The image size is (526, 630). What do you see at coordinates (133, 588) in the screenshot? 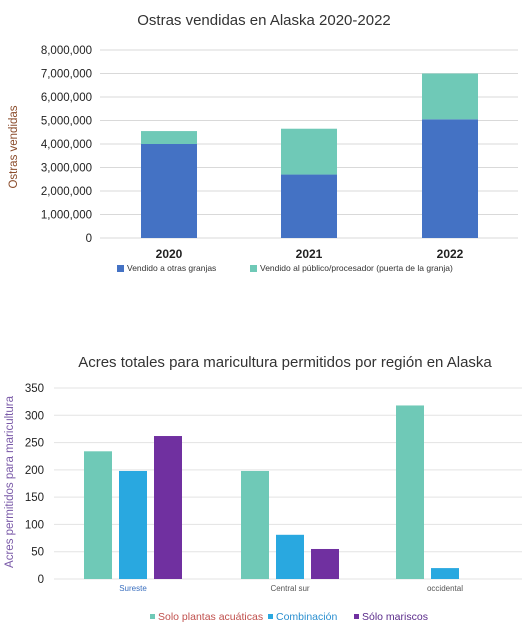
I see `chart2-x-tick-label: Sureste` at bounding box center [133, 588].